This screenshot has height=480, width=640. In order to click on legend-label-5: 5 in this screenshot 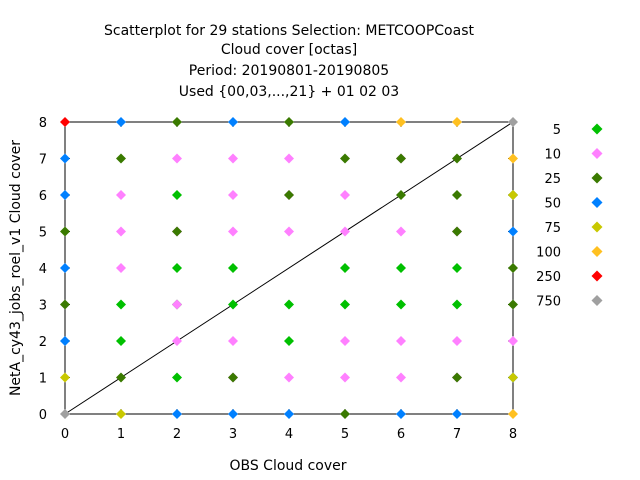, I will do `click(557, 130)`.